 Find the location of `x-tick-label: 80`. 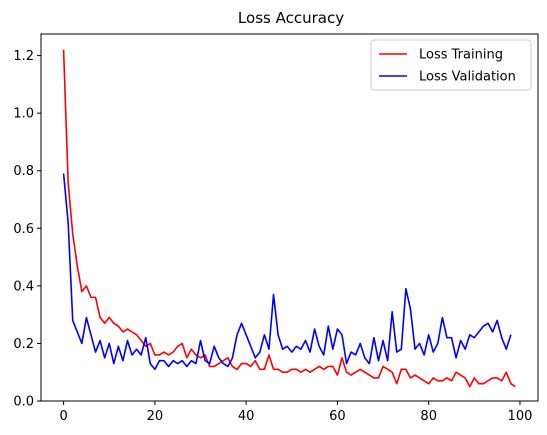

x-tick-label: 80 is located at coordinates (428, 416).